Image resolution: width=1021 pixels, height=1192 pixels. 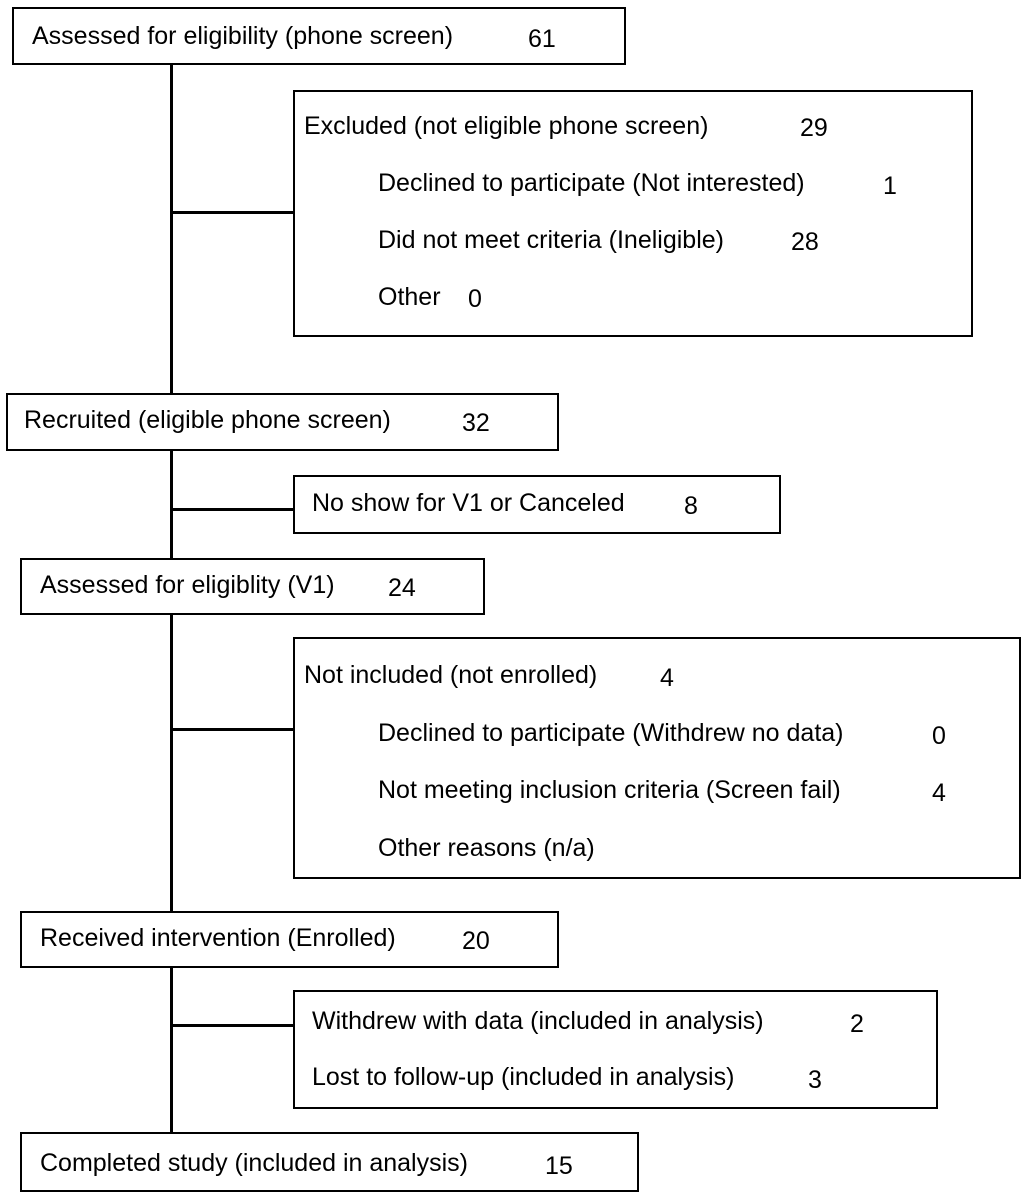 I want to click on assessed-phone-box, so click(x=319, y=36).